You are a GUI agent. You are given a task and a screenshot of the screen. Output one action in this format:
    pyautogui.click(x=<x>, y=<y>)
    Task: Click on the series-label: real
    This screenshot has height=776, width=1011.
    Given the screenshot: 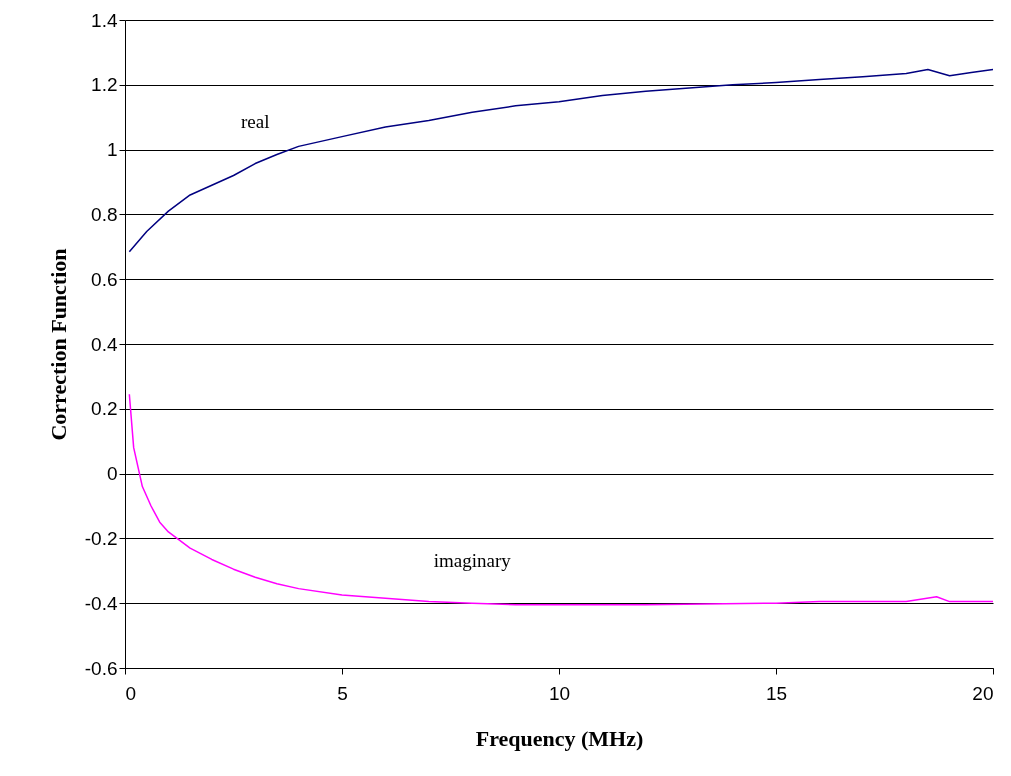 What is the action you would take?
    pyautogui.click(x=255, y=121)
    